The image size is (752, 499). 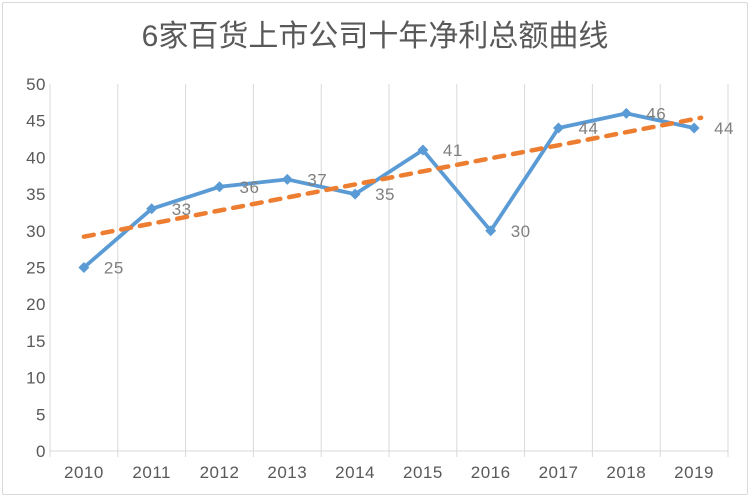 What do you see at coordinates (375, 36) in the screenshot?
I see `chart-title: 6家百货上市公司十年净利总额曲线` at bounding box center [375, 36].